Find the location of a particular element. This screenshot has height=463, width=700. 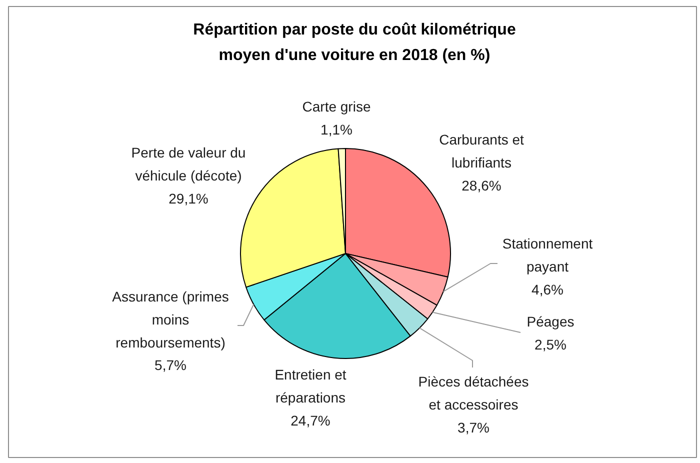

slice-label: Perte de valeur du véhicule (décote) is located at coordinates (188, 164).